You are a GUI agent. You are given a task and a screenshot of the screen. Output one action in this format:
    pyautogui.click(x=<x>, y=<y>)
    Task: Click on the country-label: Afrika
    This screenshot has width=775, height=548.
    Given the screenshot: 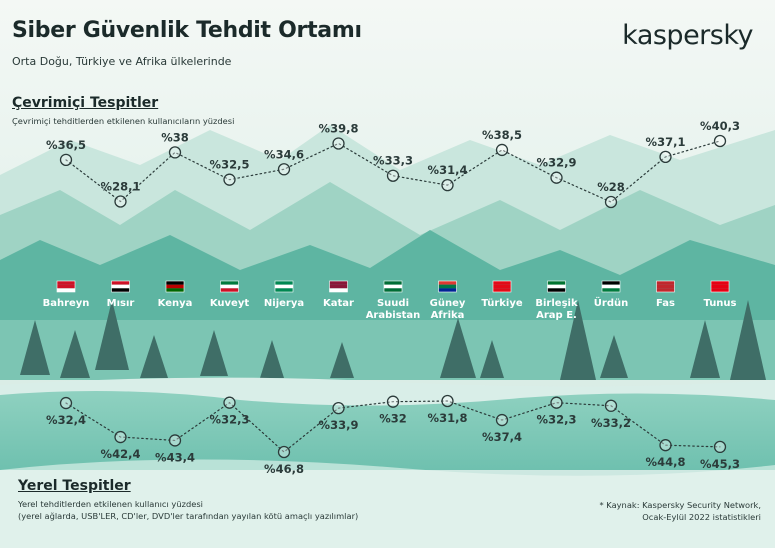 What is the action you would take?
    pyautogui.click(x=448, y=315)
    